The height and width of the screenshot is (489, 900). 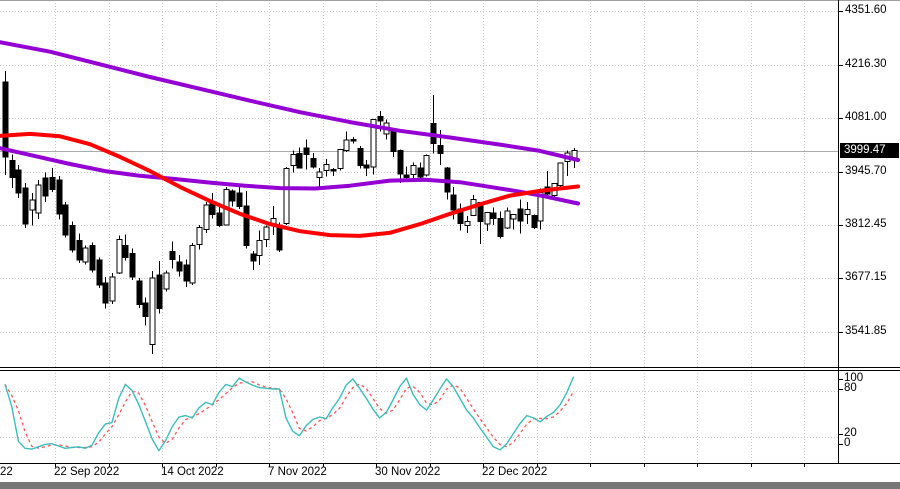 I want to click on date-tick-label: 22 Dec 2022, so click(x=515, y=472).